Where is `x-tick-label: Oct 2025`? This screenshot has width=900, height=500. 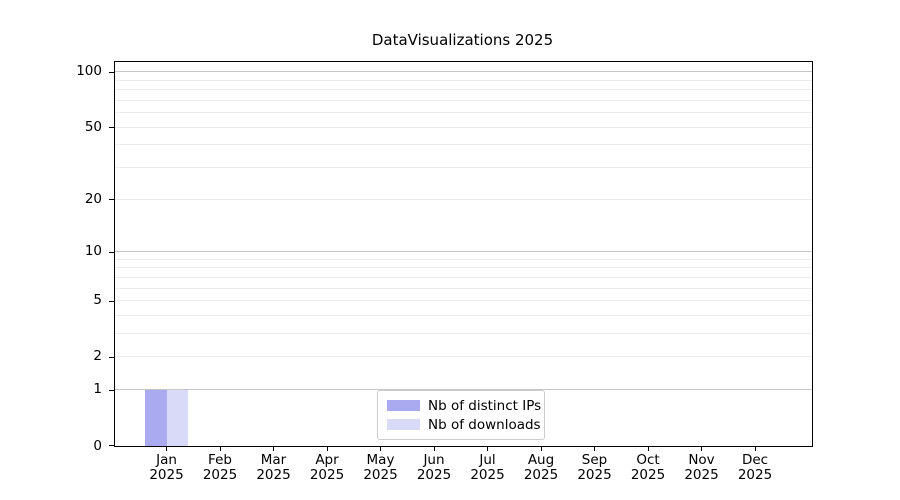 x-tick-label: Oct 2025 is located at coordinates (648, 468).